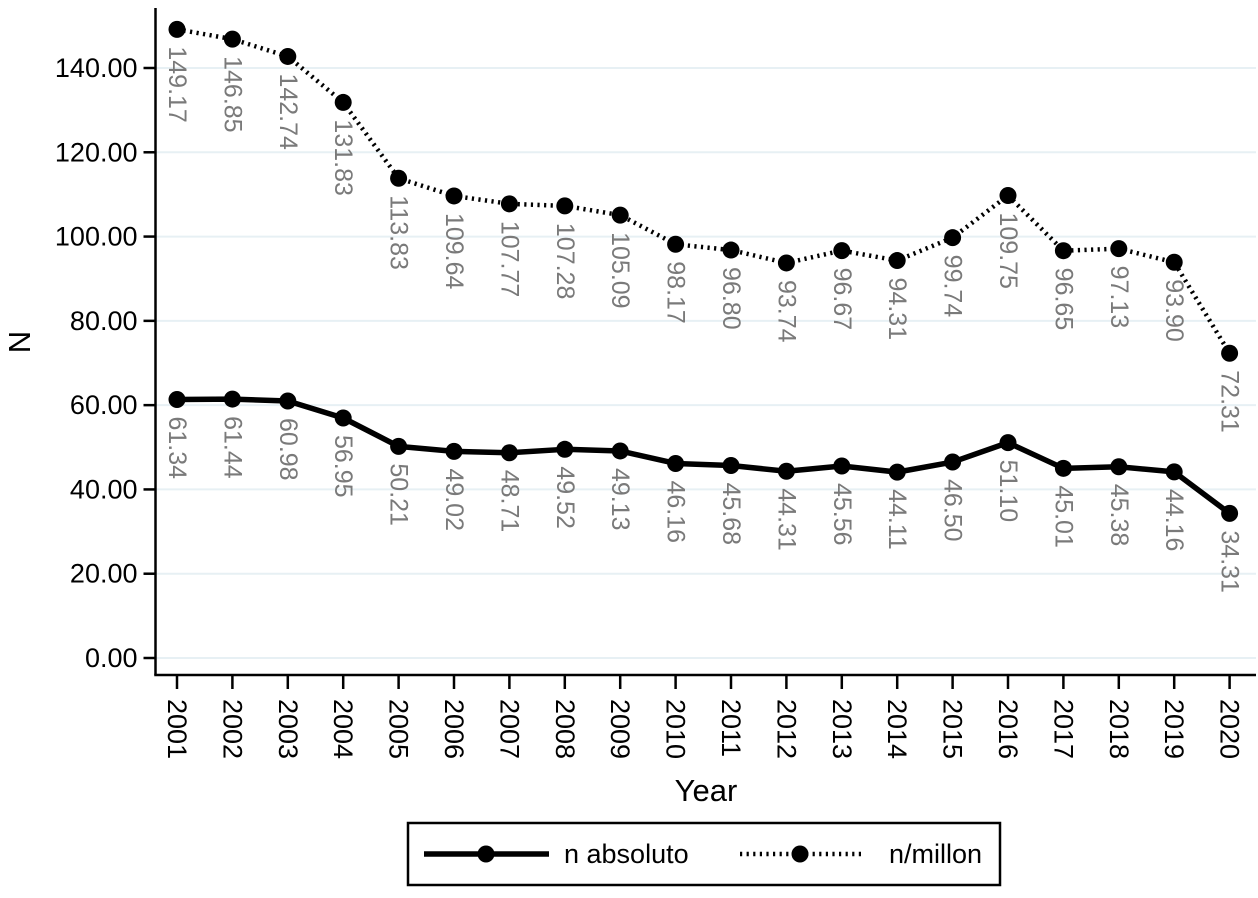  Describe the element at coordinates (1063, 516) in the screenshot. I see `data-point-label: 45.01` at that location.